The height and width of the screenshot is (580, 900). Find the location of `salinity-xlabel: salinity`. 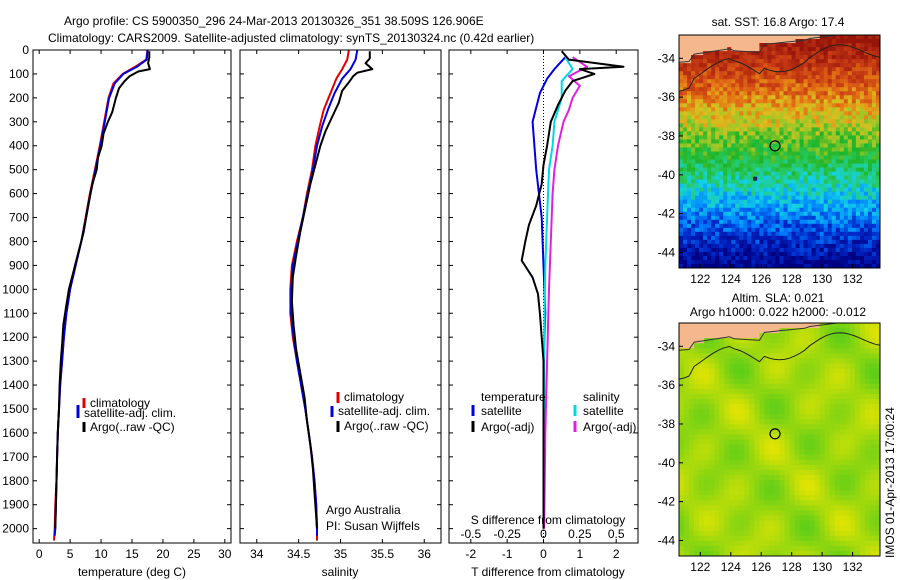

salinity-xlabel: salinity is located at coordinates (340, 572).